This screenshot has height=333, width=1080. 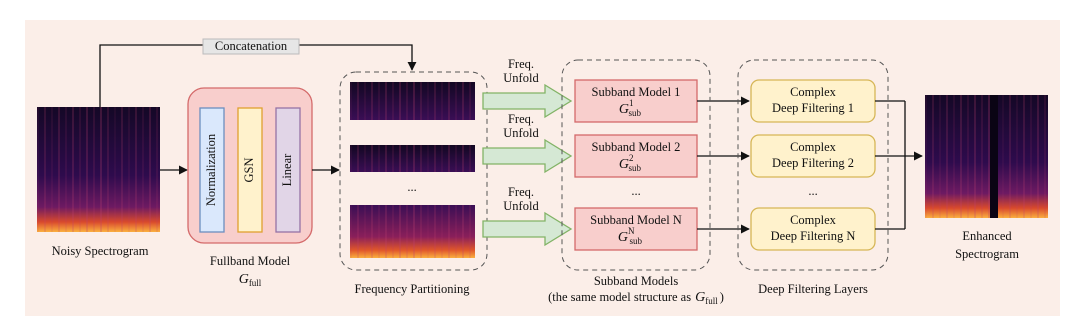 What do you see at coordinates (100, 251) in the screenshot?
I see `label: Noisy Spectrogram` at bounding box center [100, 251].